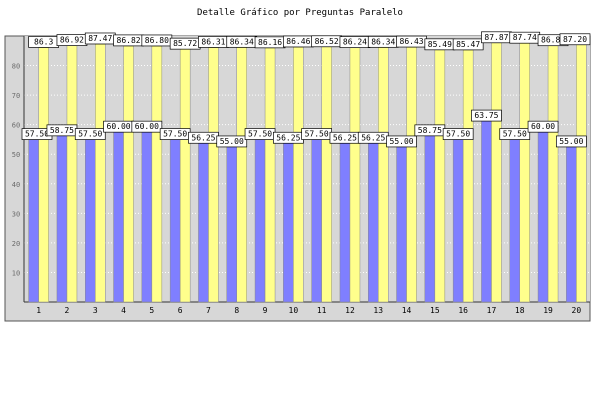 The height and width of the screenshot is (400, 600). Describe the element at coordinates (129, 40) in the screenshot. I see `data-label: 86.82` at that location.